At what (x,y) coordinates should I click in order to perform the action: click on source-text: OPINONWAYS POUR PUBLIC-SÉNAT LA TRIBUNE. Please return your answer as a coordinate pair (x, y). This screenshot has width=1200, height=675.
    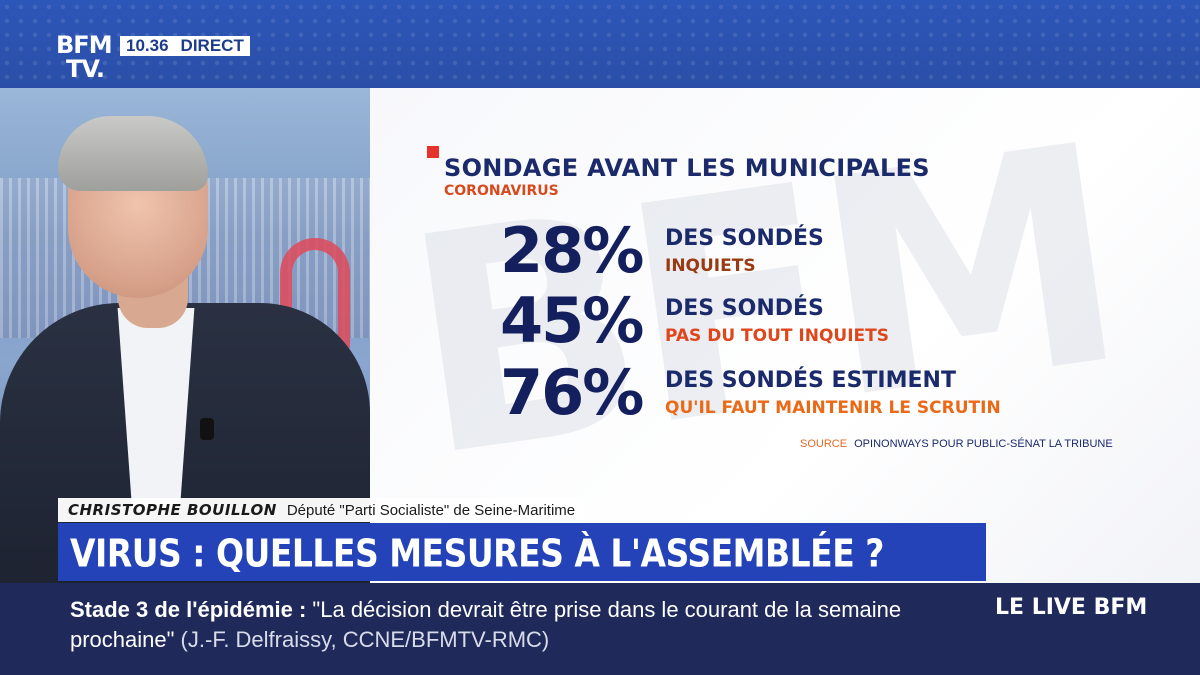
    Looking at the image, I should click on (983, 444).